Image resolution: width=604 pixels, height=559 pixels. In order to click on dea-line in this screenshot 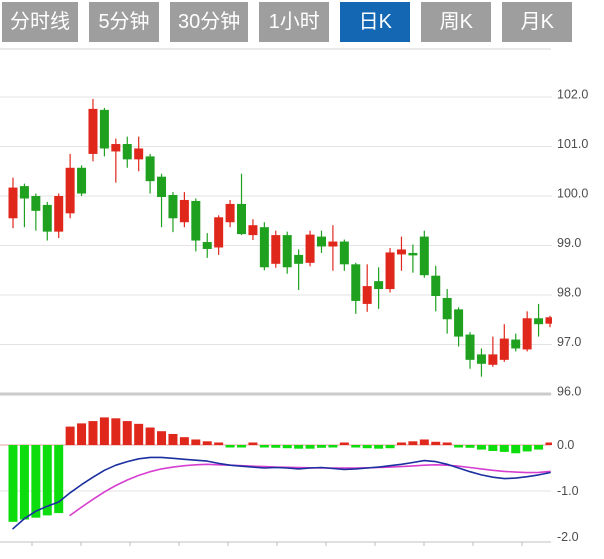, I will do `click(310, 490)`.